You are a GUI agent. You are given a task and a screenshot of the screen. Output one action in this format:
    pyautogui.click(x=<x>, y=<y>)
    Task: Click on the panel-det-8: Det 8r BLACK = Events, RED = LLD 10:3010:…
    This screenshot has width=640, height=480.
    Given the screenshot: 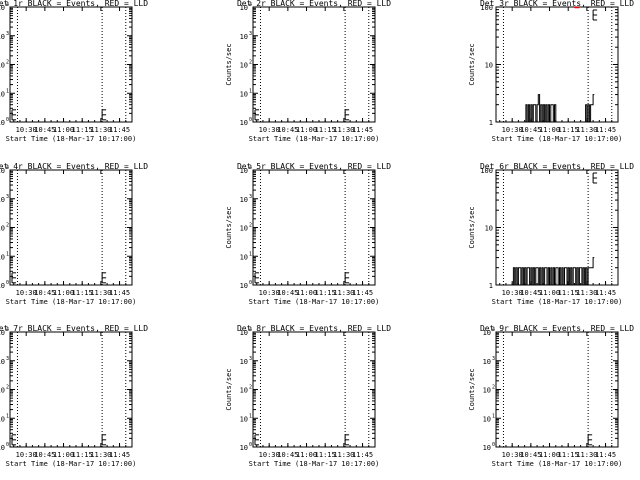 What is the action you would take?
    pyautogui.click(x=308, y=396)
    